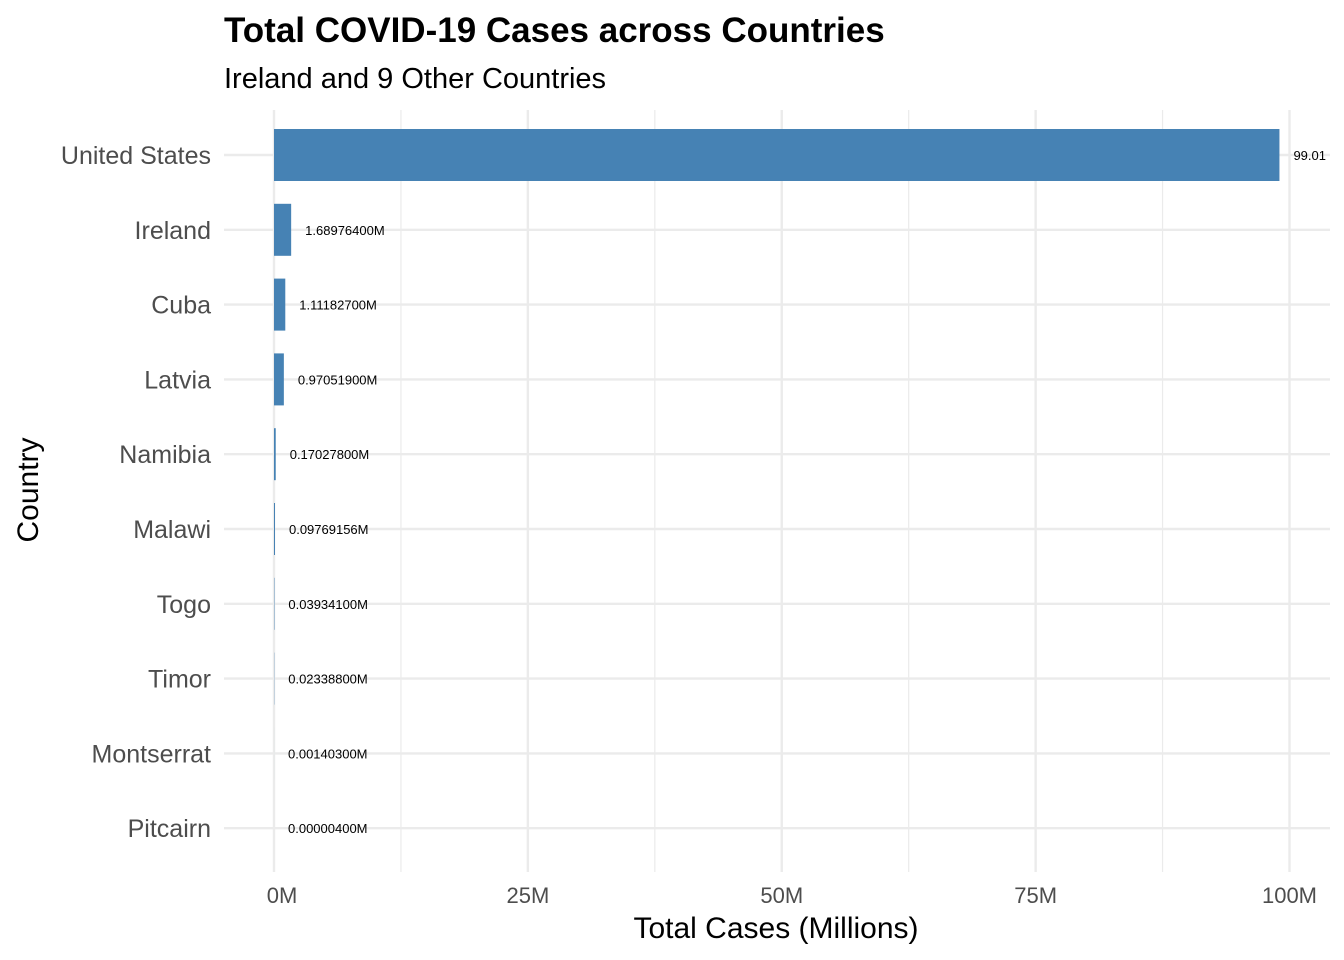 The image size is (1344, 960). Describe the element at coordinates (338, 305) in the screenshot. I see `data-label: 1.11182700M` at that location.